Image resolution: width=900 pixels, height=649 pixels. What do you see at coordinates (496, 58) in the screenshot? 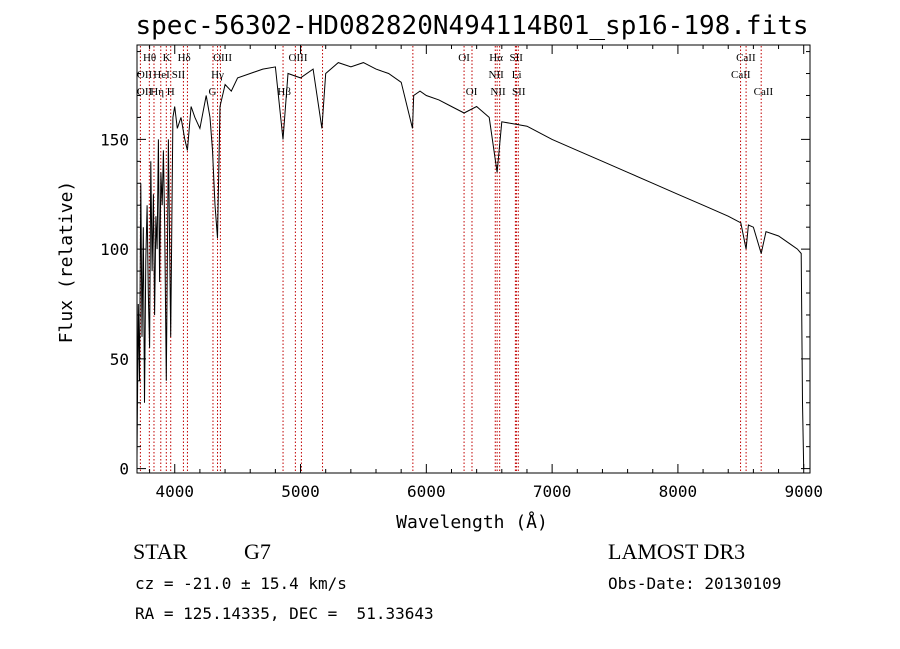
I see `line-label-6: Hα` at bounding box center [496, 58].